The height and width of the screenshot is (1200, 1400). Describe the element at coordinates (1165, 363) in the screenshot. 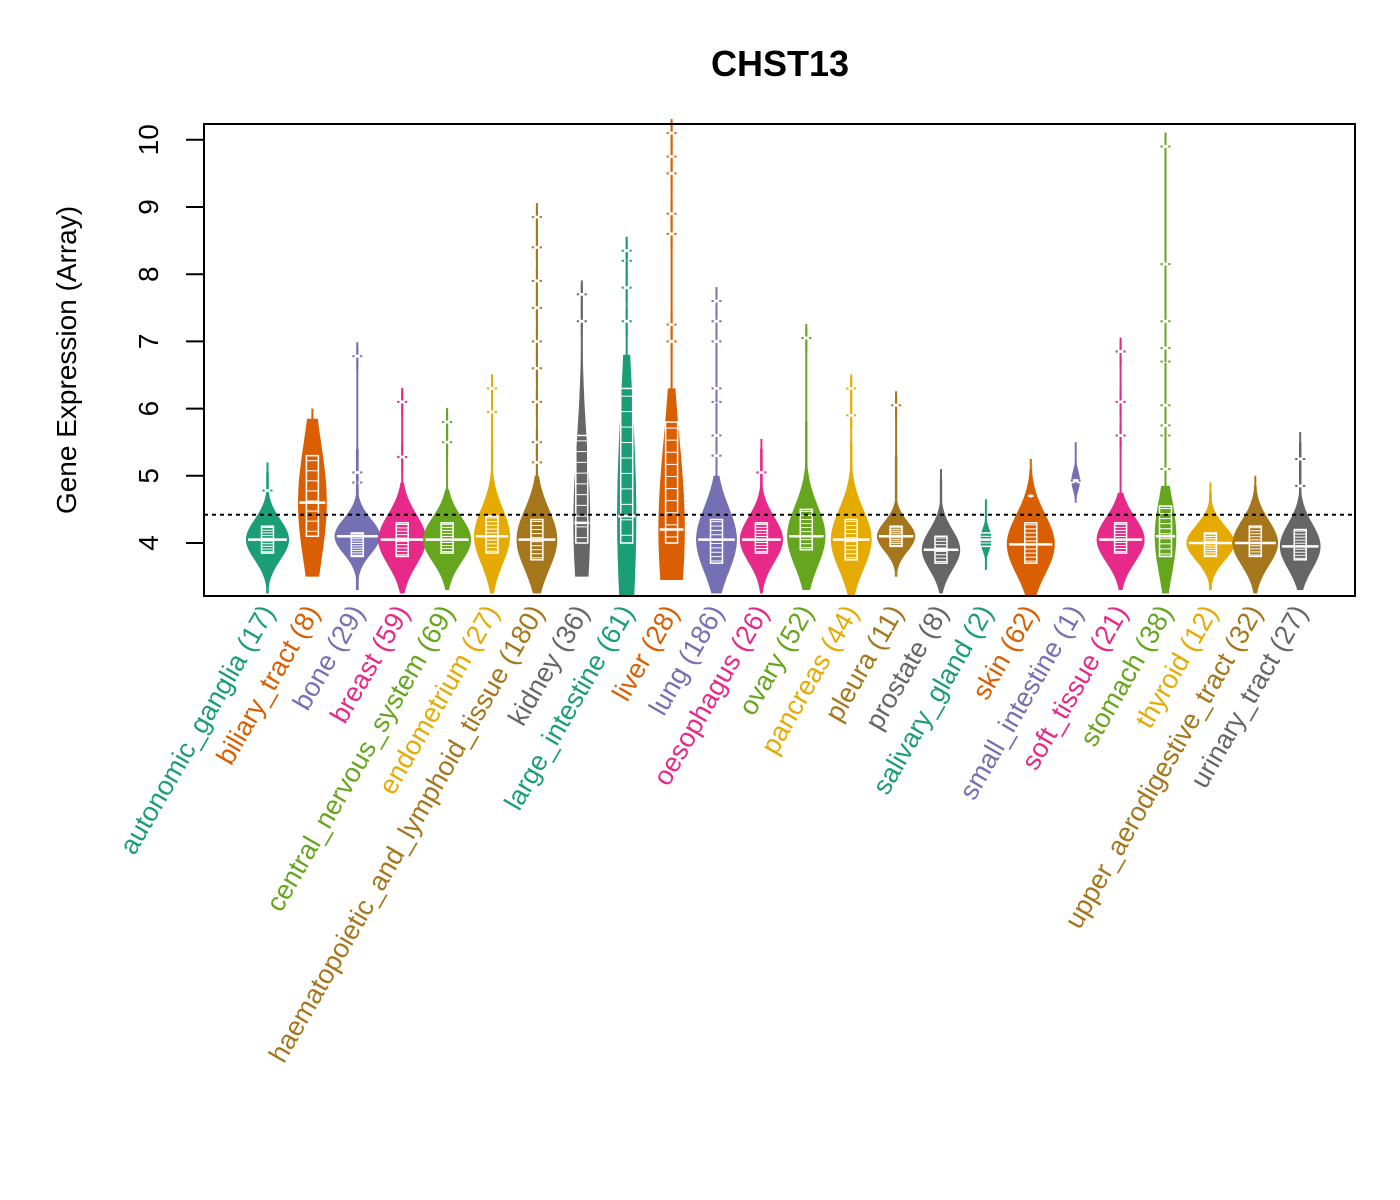

I see `violin-stomach` at that location.